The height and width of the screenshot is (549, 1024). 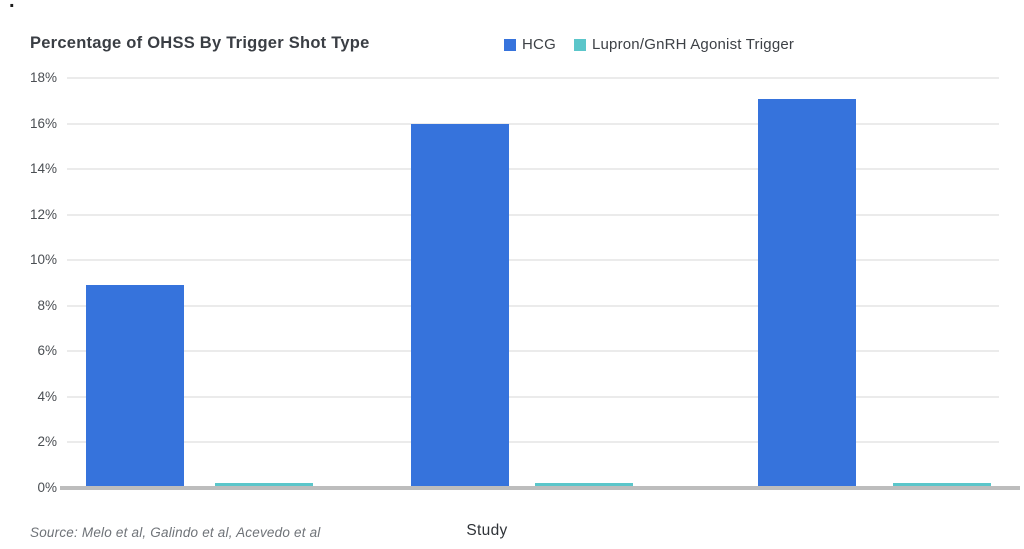 I want to click on y-tick-label-12pct: 12%, so click(x=43, y=214).